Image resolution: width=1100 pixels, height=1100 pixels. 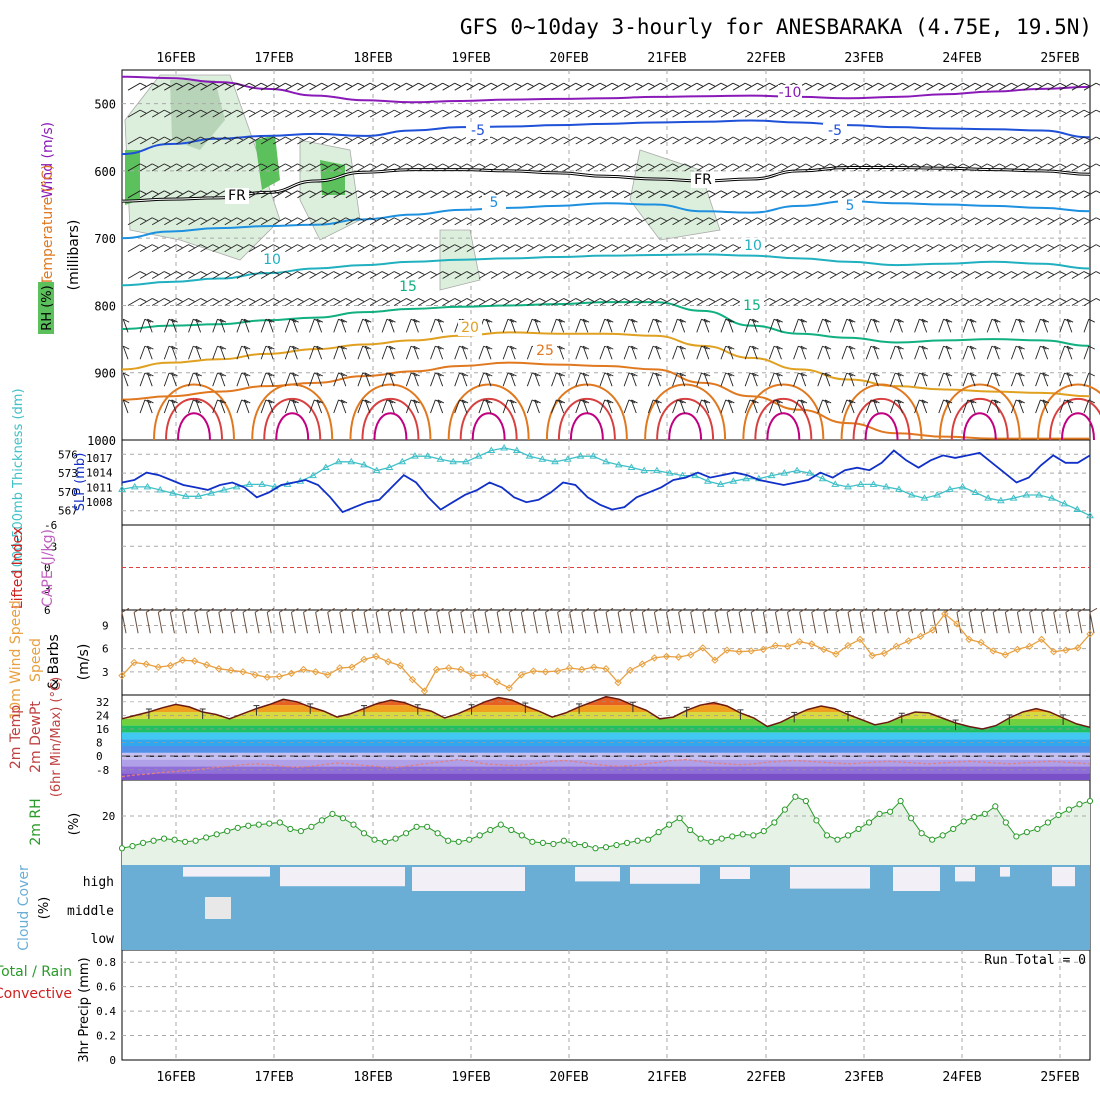 I want to click on temp-tick-label: 16, so click(x=102, y=729).